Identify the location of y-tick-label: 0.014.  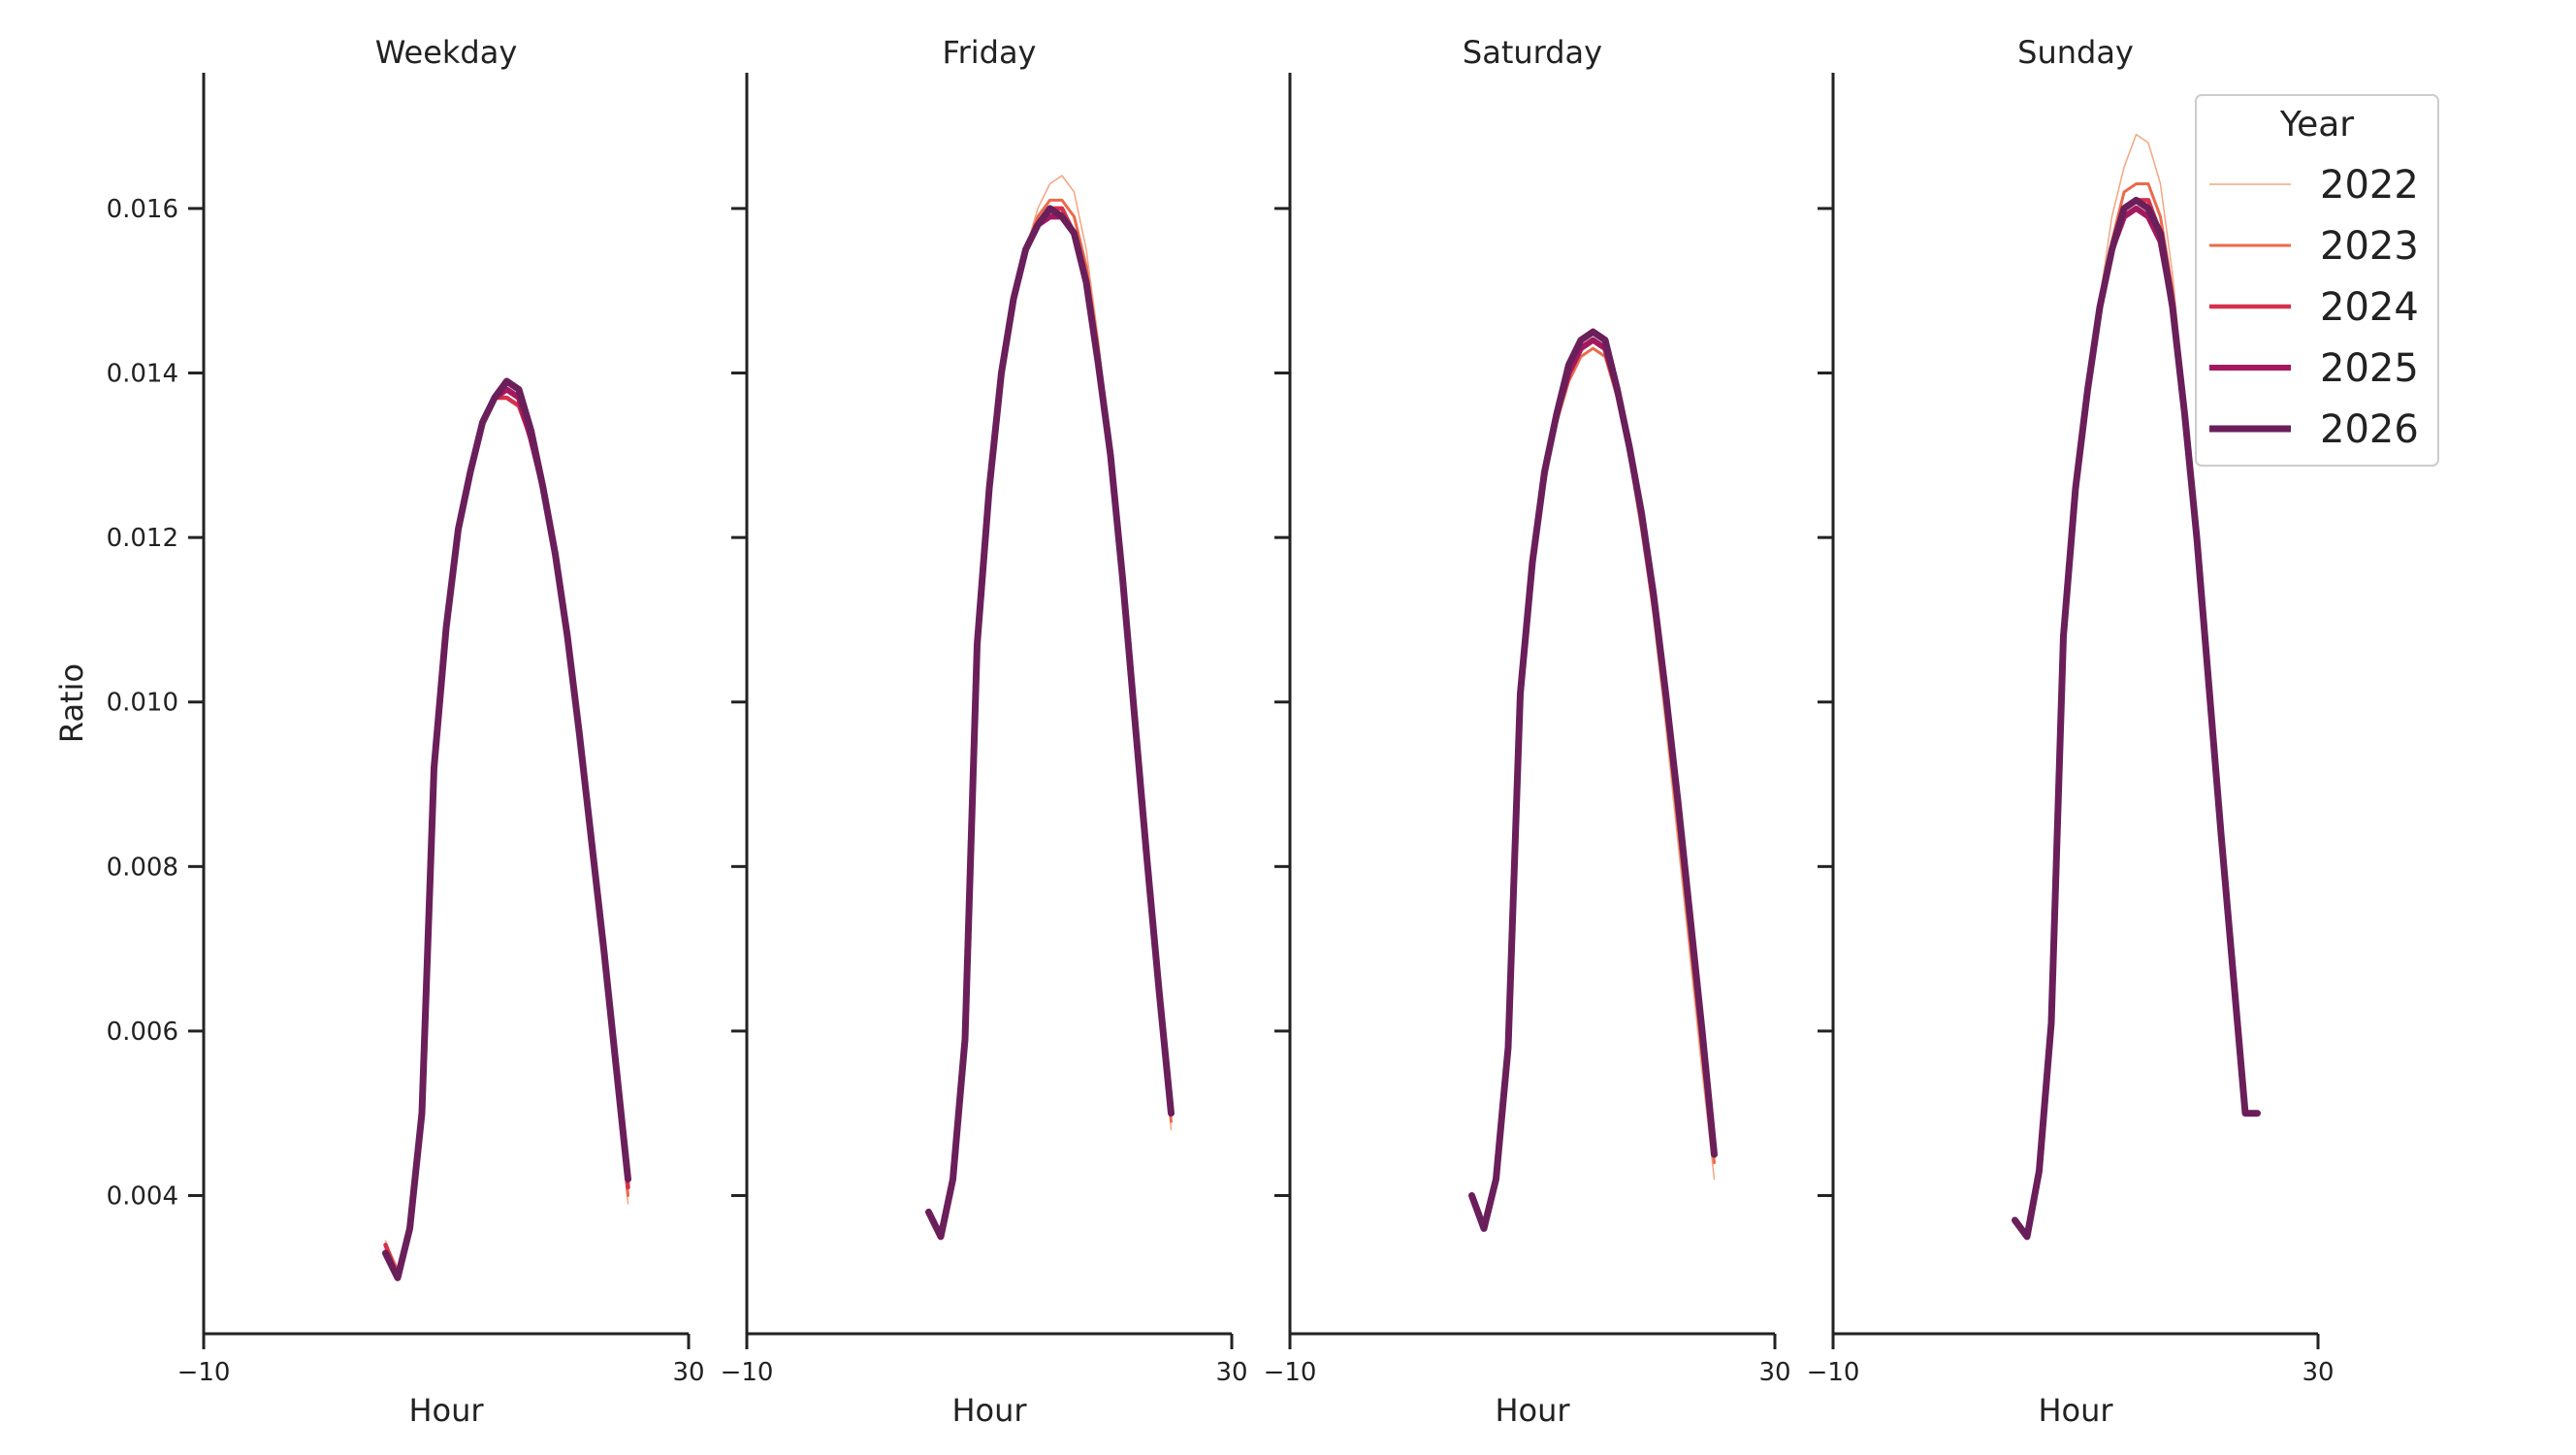
(142, 374).